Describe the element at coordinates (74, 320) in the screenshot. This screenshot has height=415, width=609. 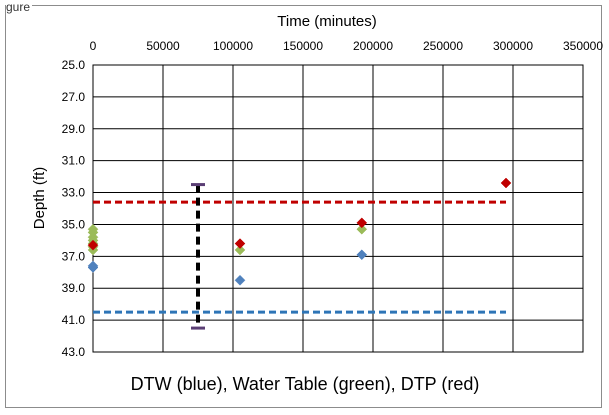
I see `y-tick-label: 41.0` at that location.